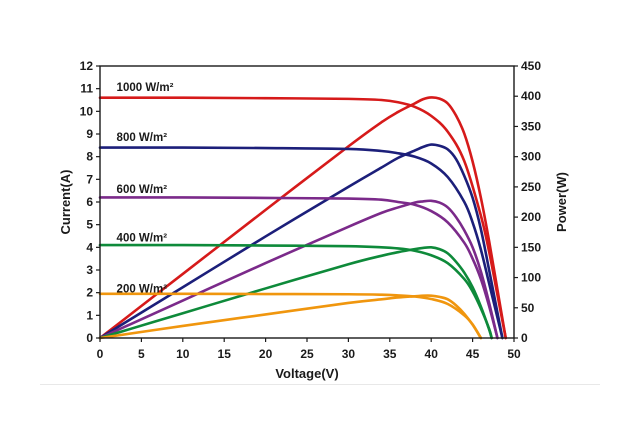 This screenshot has height=440, width=630. Describe the element at coordinates (86, 89) in the screenshot. I see `y-left-tick-label: 11` at that location.